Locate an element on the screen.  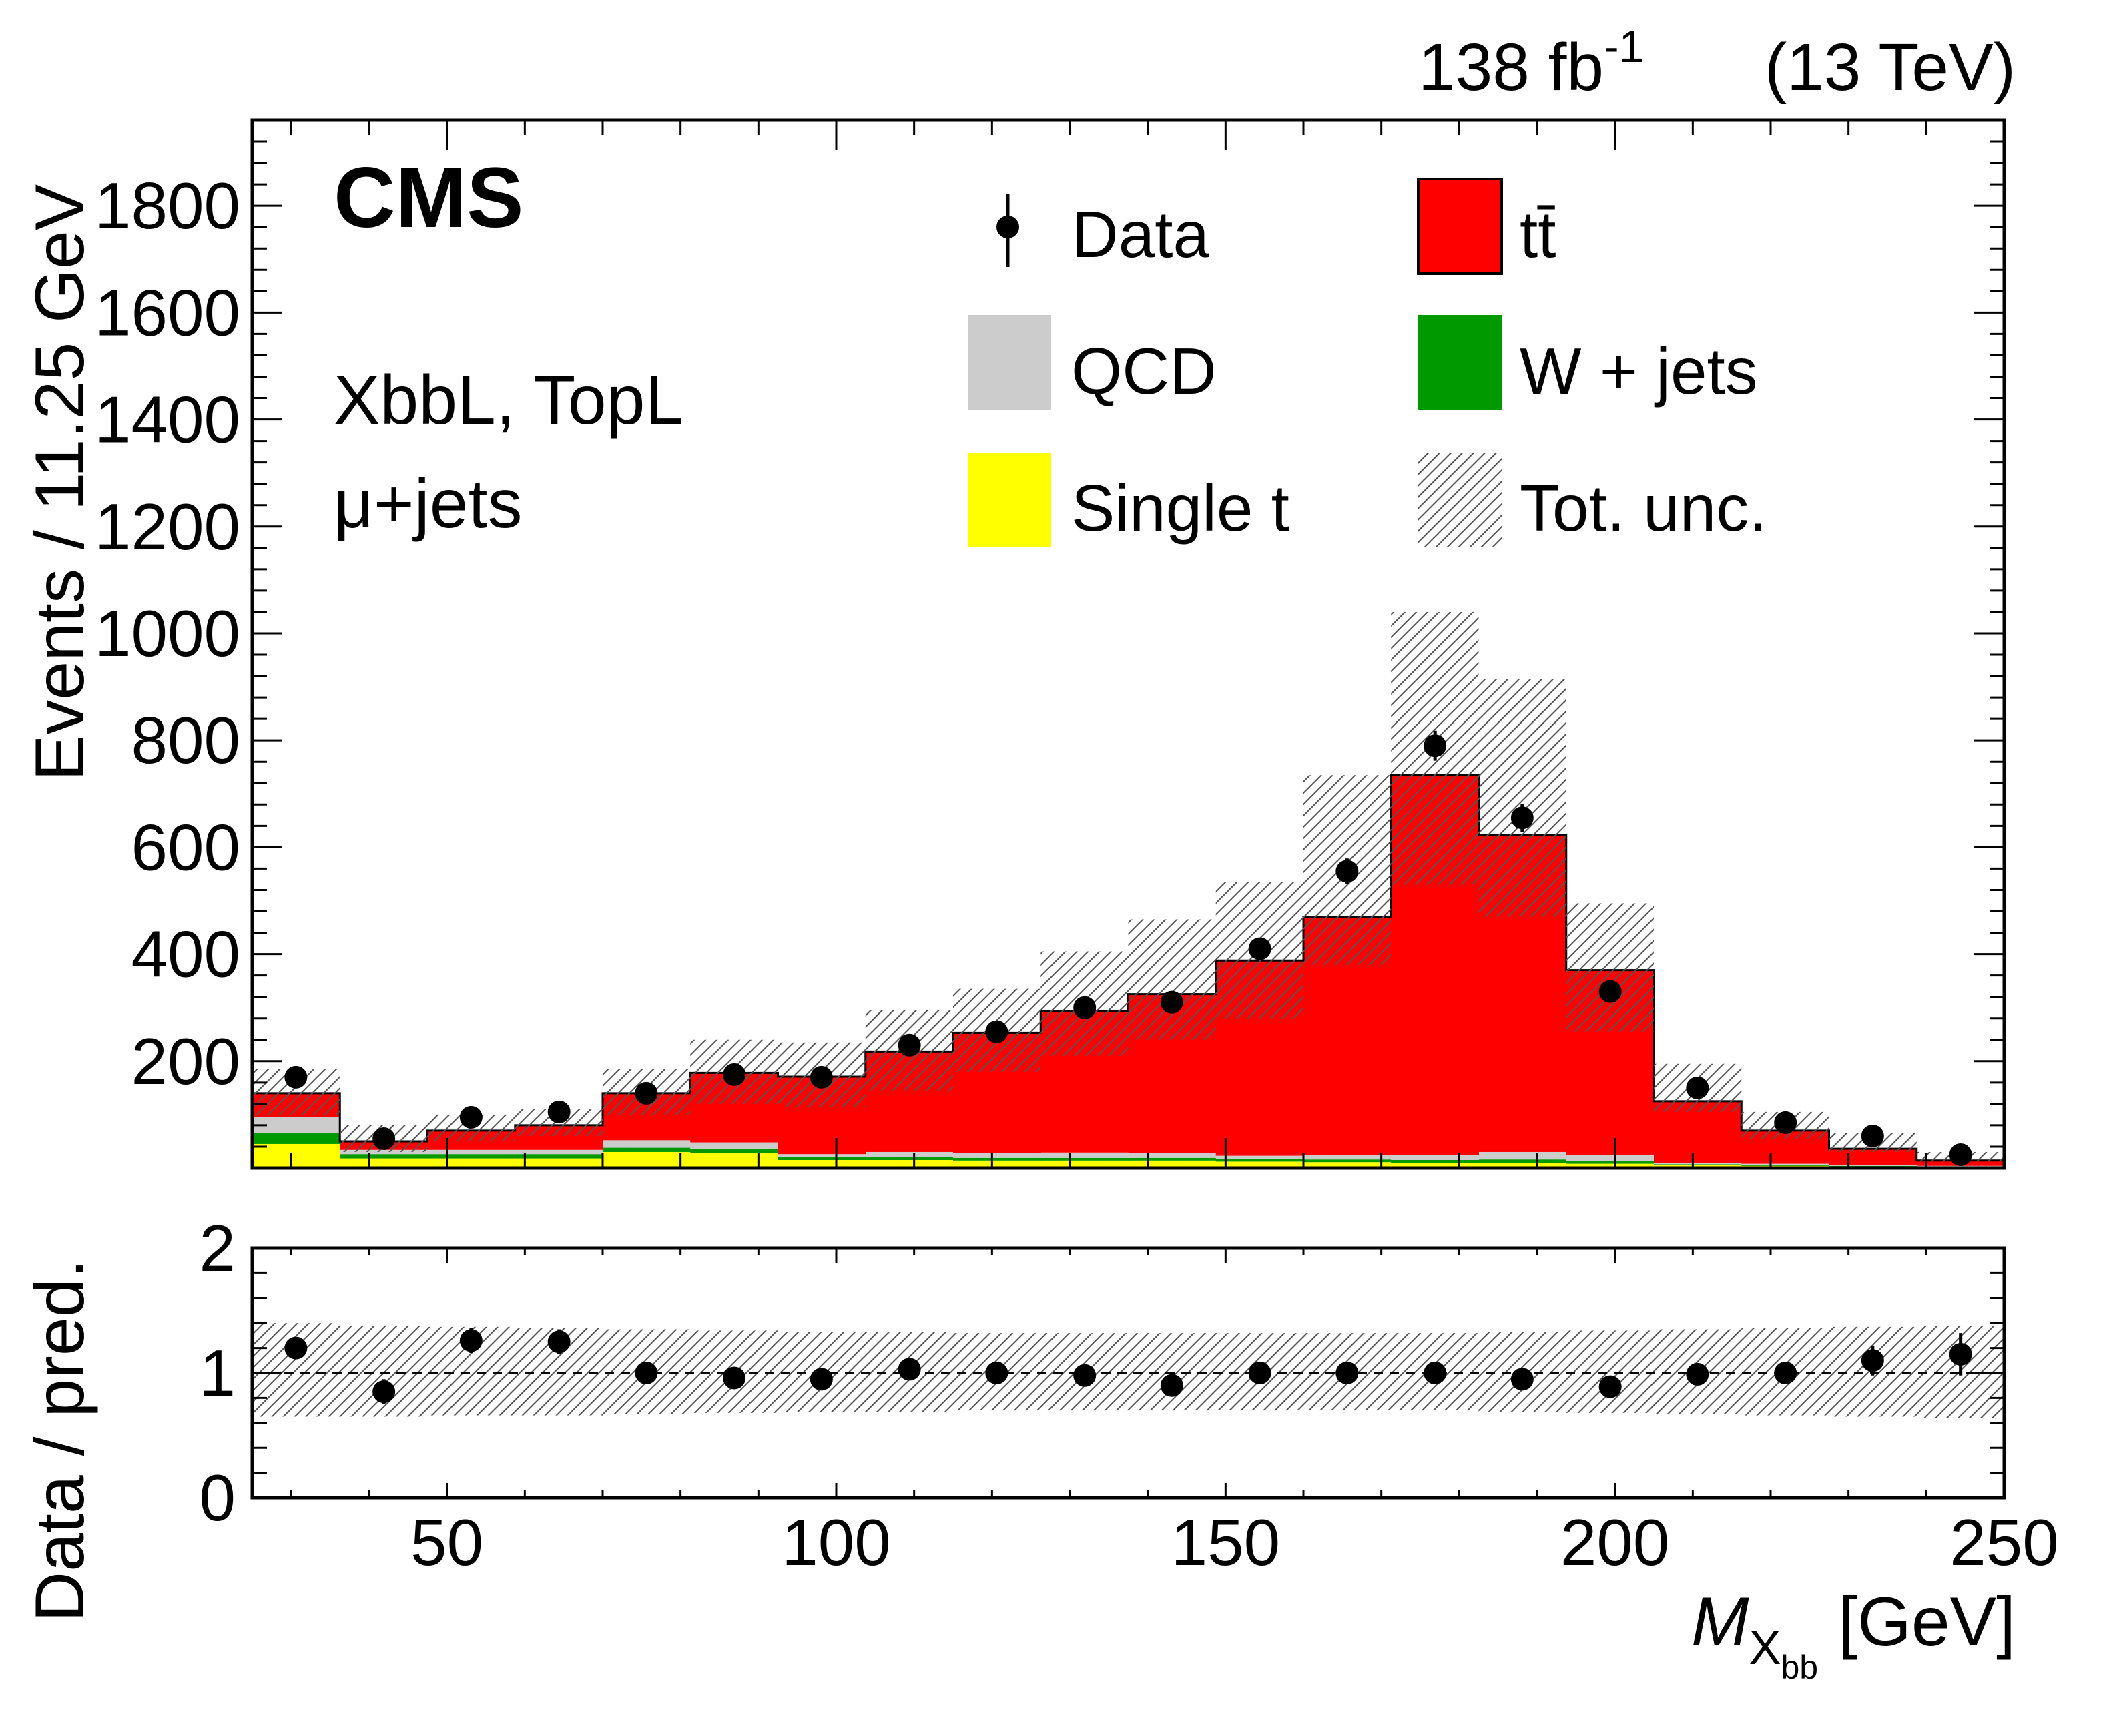
x-axis-tick-labels: 50 100 150 200 250 is located at coordinates (1234, 1542).